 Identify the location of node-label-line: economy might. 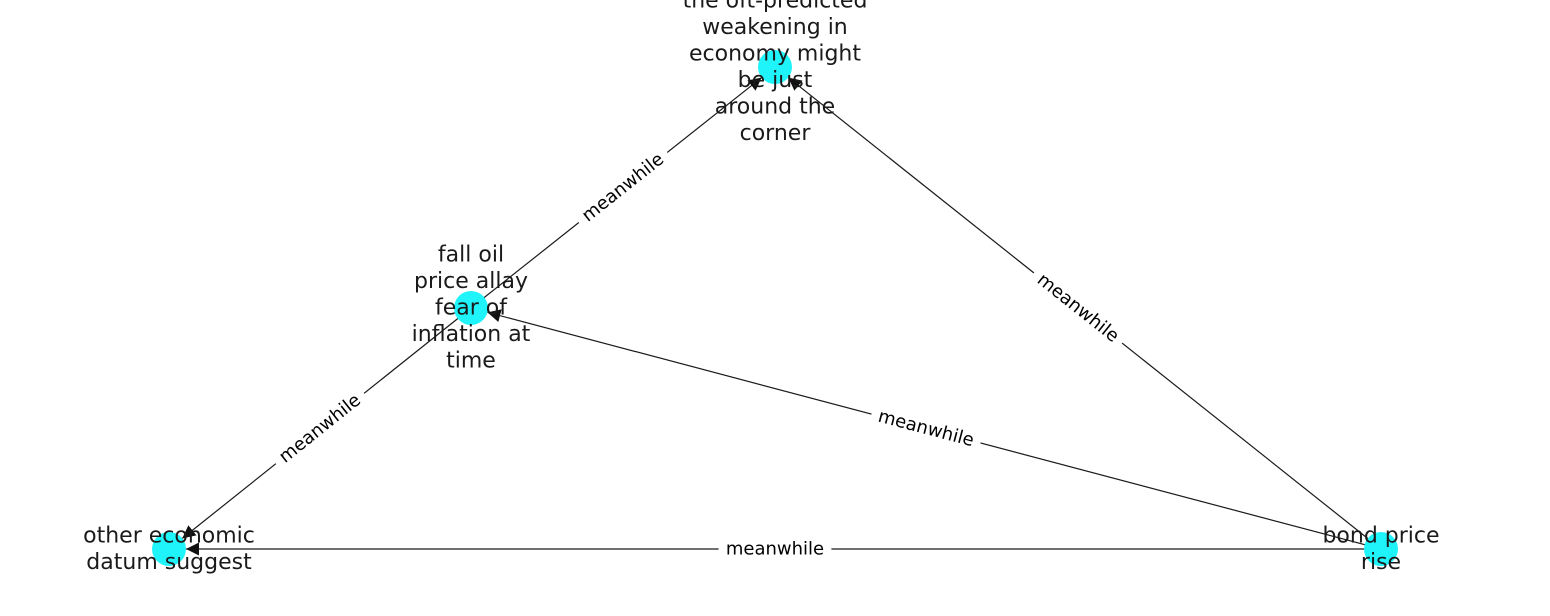
(775, 53).